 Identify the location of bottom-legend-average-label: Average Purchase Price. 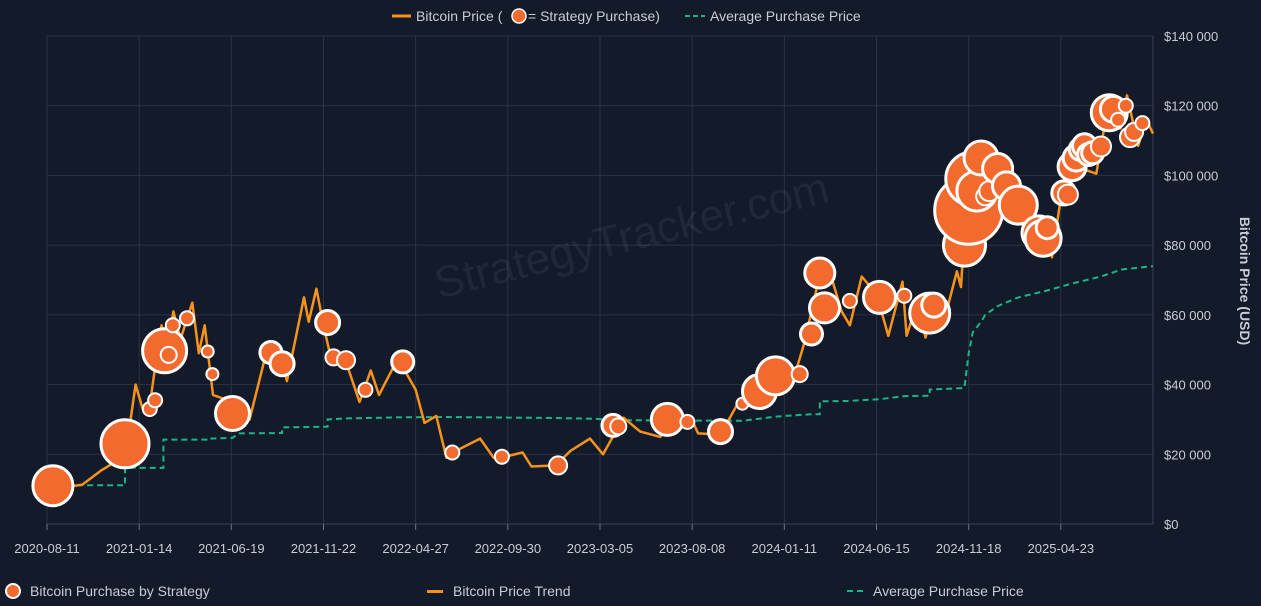
(948, 591).